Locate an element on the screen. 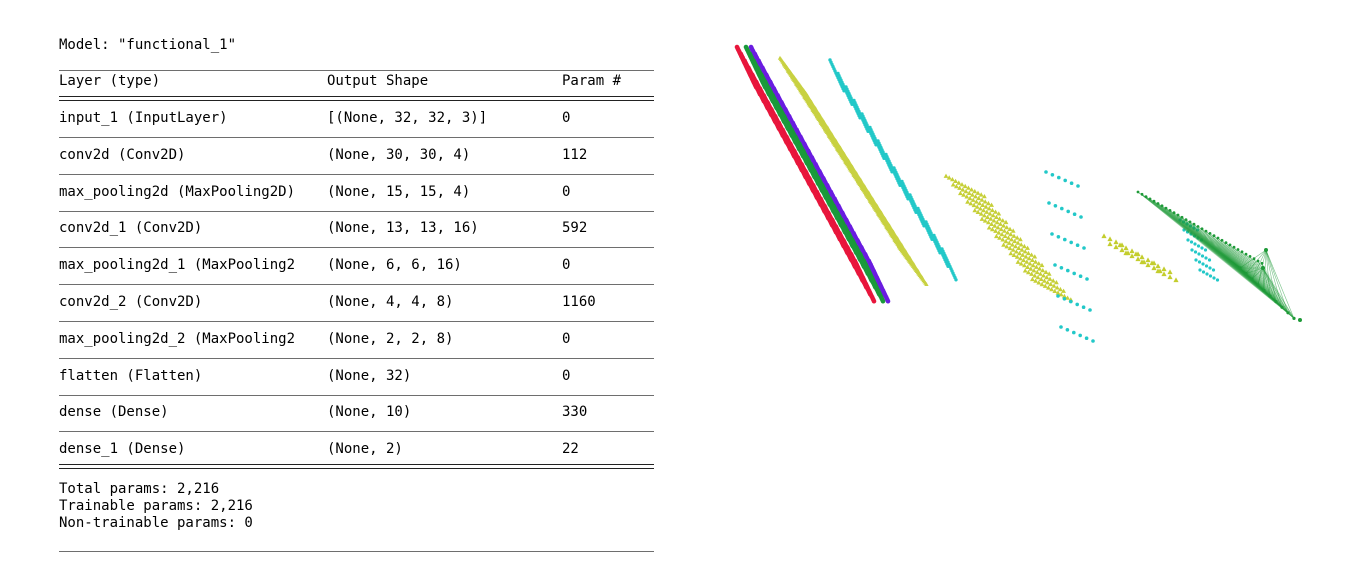  conv-layer-2-nodes is located at coordinates (1008, 237).